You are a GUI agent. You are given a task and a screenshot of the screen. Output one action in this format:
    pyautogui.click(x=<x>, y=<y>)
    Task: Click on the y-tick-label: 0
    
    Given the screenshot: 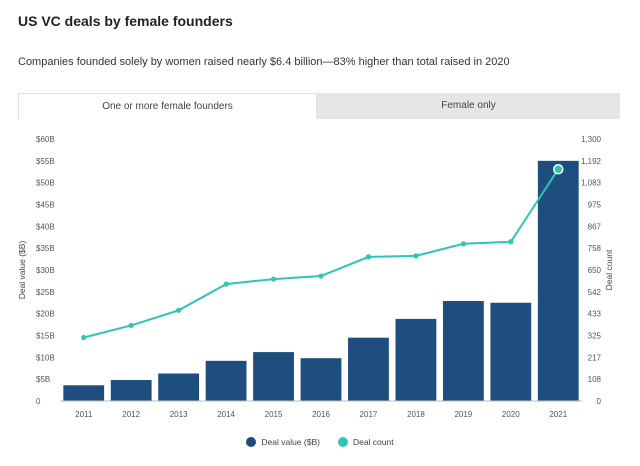 What is the action you would take?
    pyautogui.click(x=38, y=401)
    